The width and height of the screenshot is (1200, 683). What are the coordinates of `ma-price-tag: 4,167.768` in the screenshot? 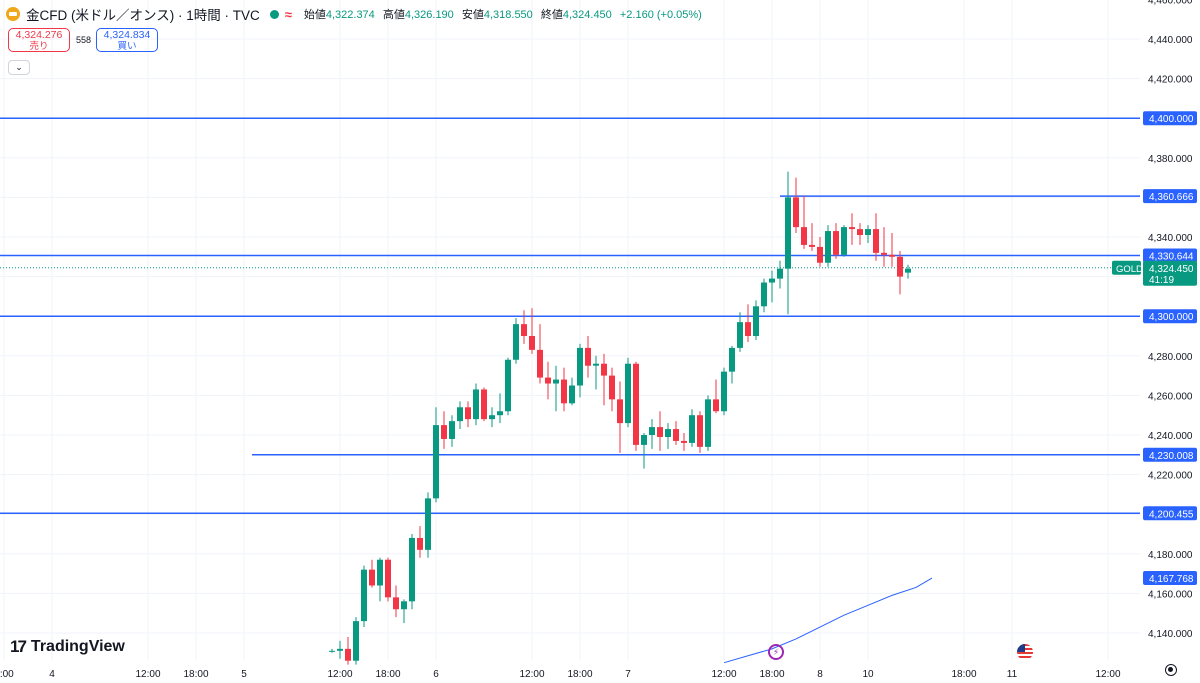 It's located at (1170, 578).